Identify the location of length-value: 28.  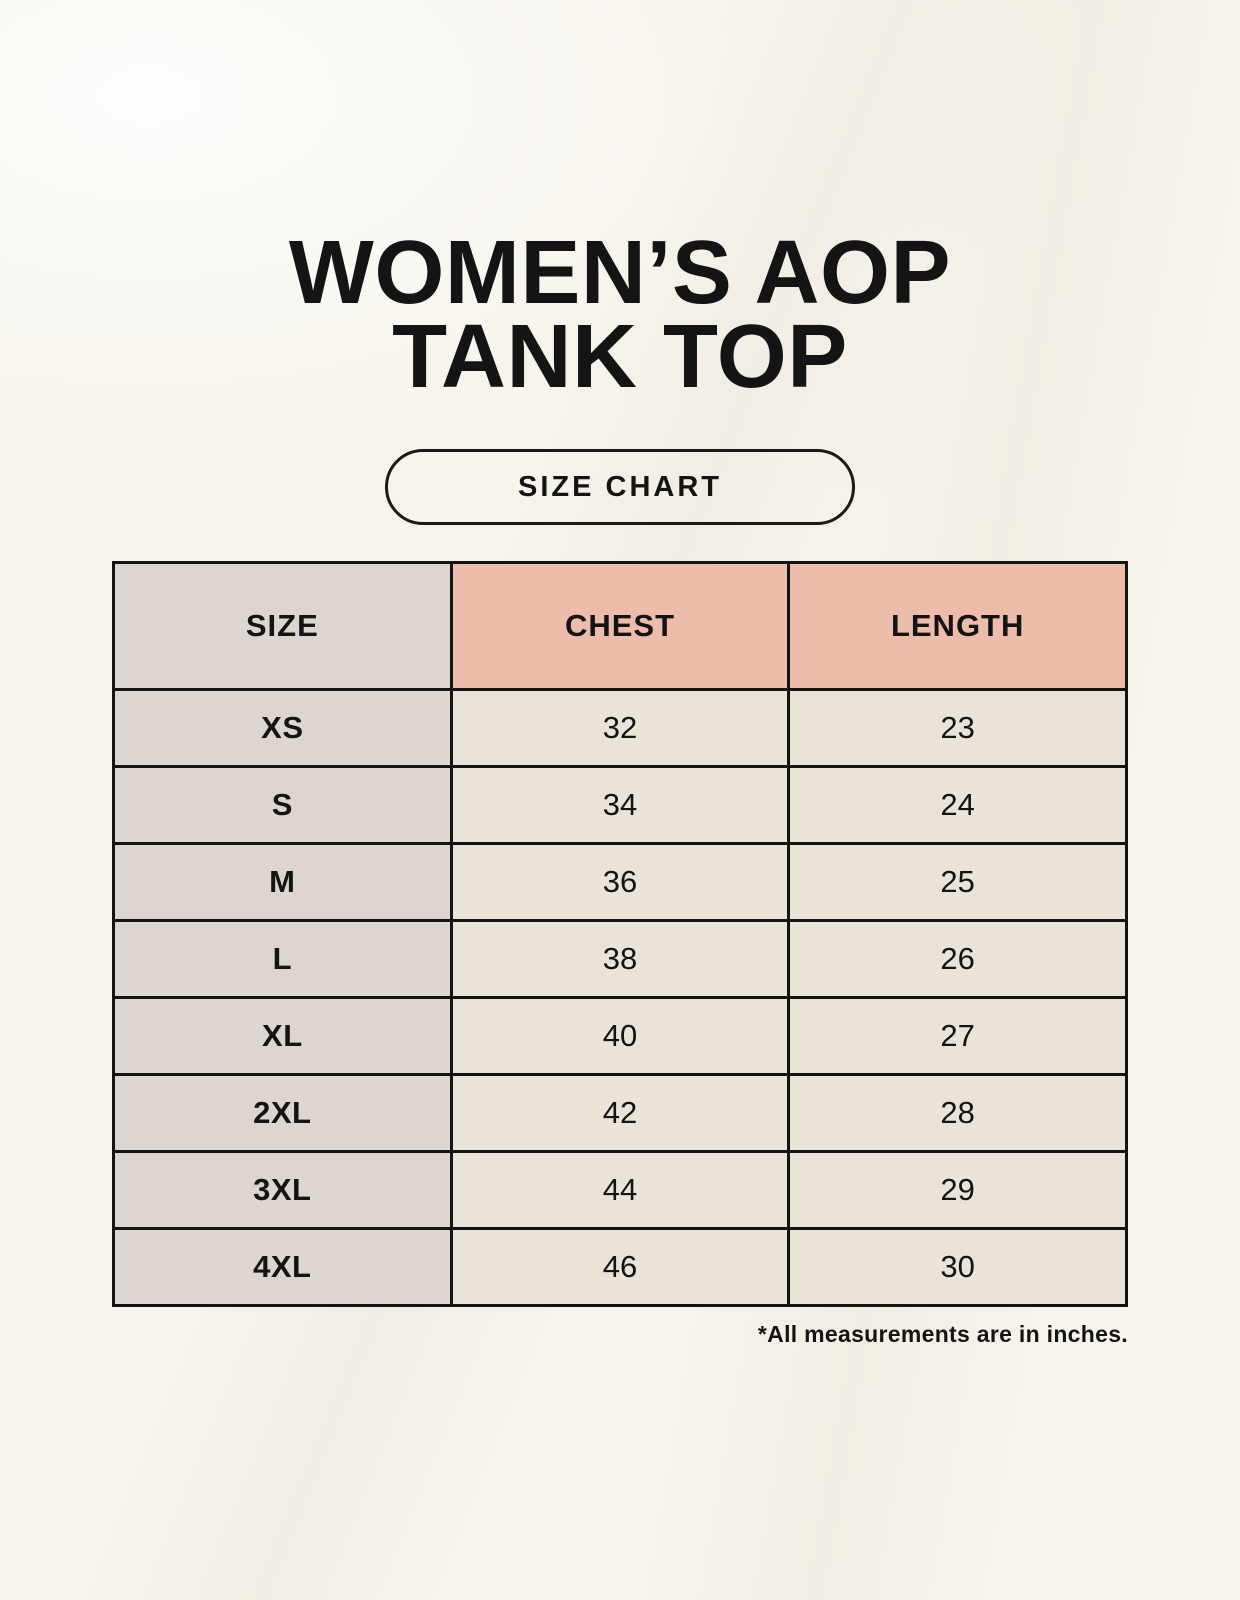
(957, 1113).